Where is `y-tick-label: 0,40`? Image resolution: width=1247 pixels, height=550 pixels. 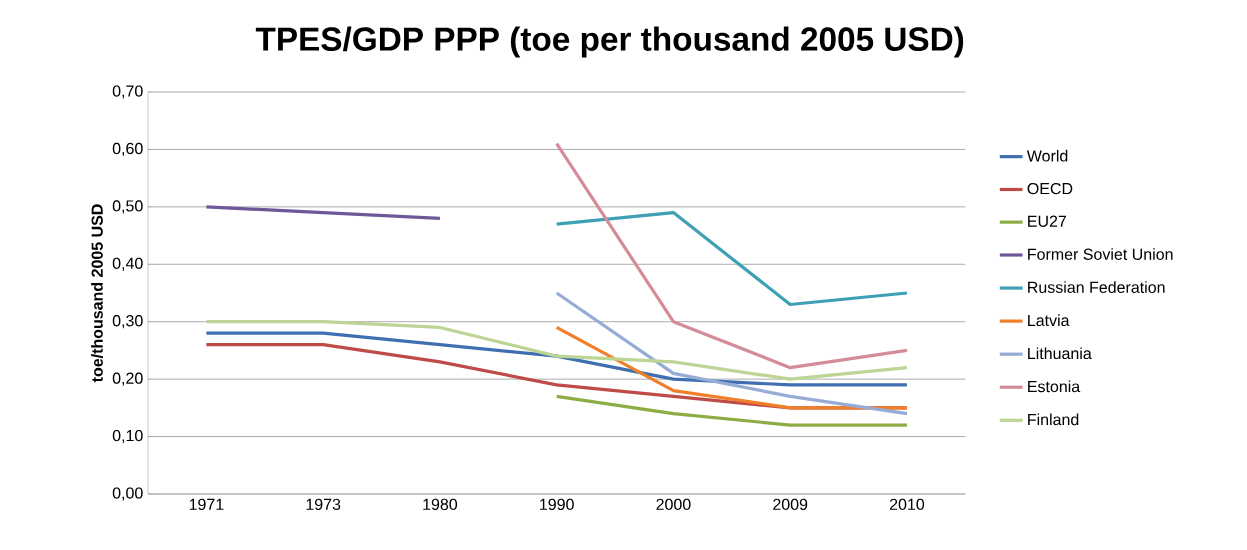 y-tick-label: 0,40 is located at coordinates (127, 264).